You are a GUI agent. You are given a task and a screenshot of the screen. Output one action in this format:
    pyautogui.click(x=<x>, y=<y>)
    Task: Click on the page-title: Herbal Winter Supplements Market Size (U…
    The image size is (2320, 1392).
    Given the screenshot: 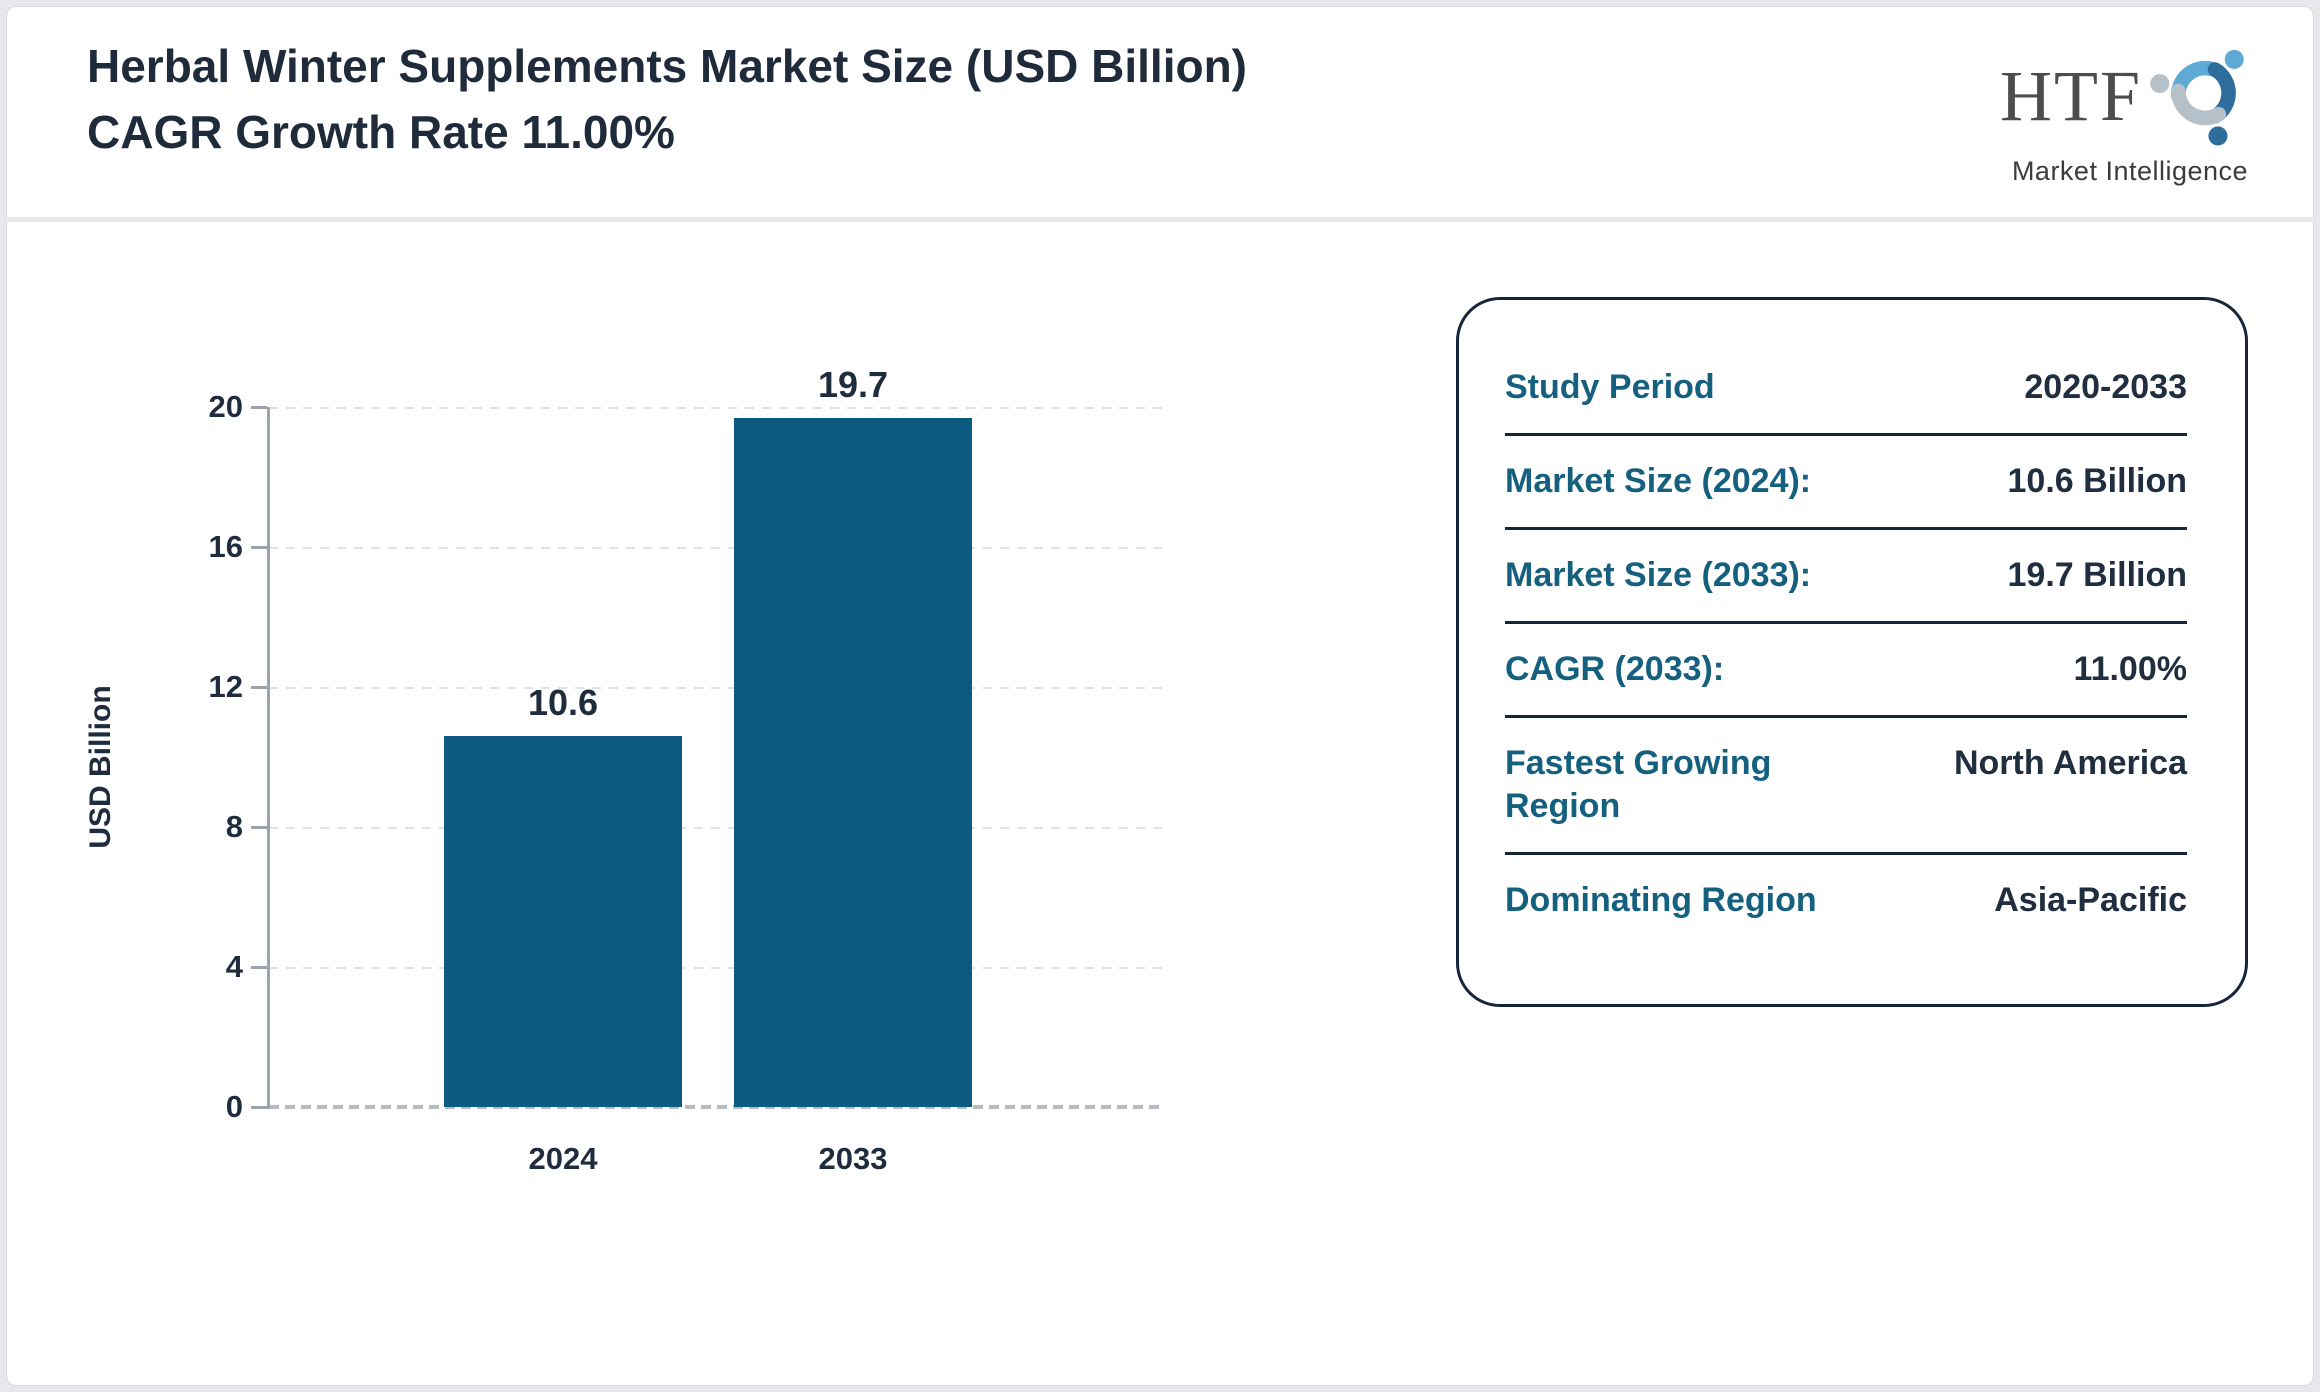 What is the action you would take?
    pyautogui.click(x=667, y=99)
    